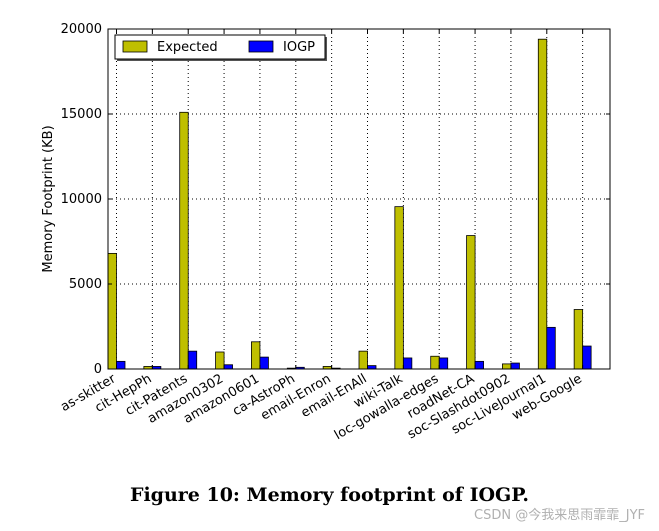 This screenshot has width=659, height=531. Describe the element at coordinates (48, 198) in the screenshot. I see `y-axis-label: Memory Footprint (KB)` at that location.